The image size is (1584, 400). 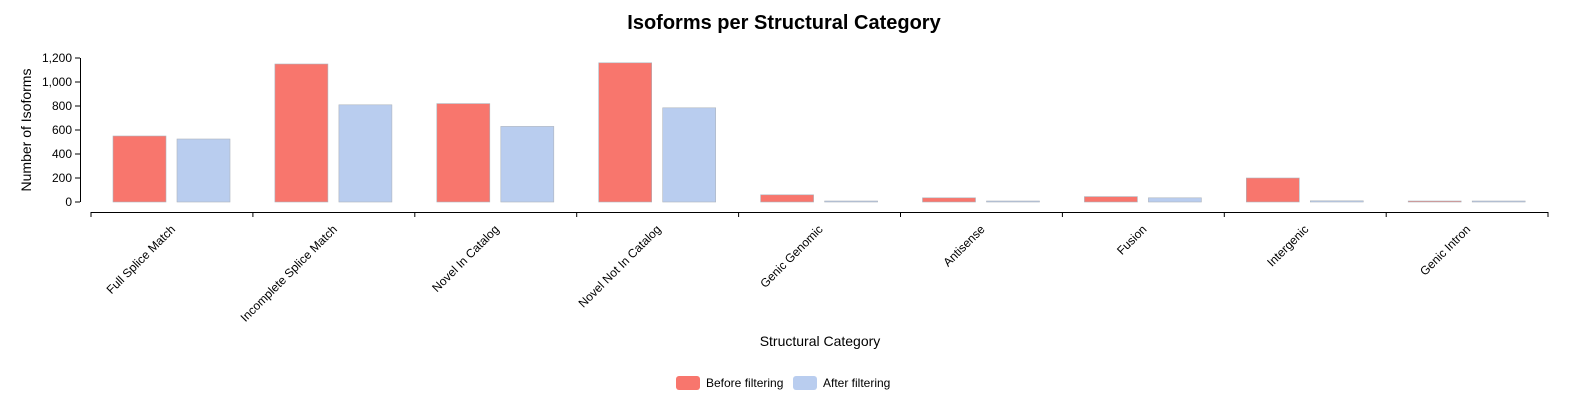 I want to click on x-axis-title: Structural Category, so click(x=820, y=341).